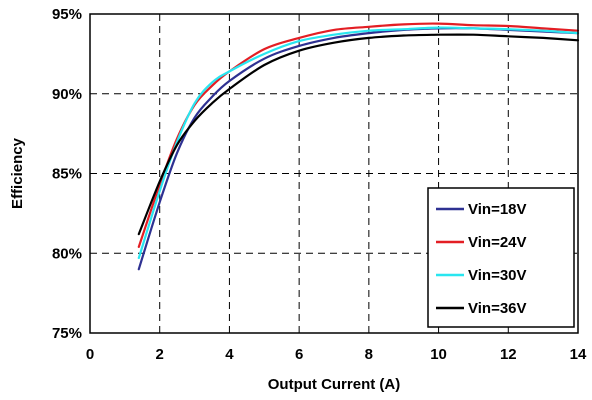 The image size is (592, 400). Describe the element at coordinates (67, 253) in the screenshot. I see `y-tick-label: 80%` at that location.